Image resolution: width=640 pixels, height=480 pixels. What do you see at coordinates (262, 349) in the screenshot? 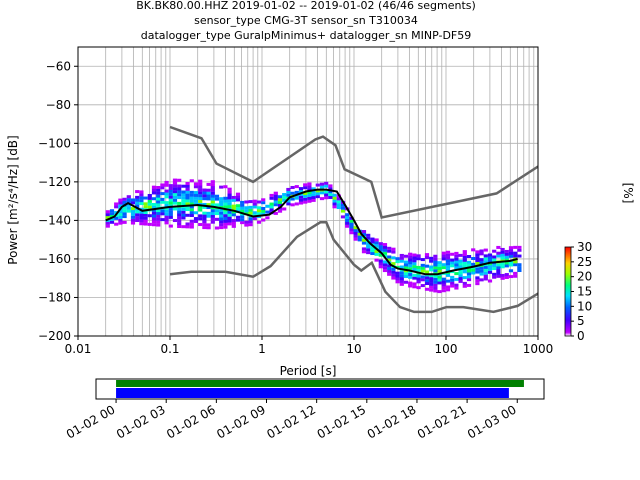
I see `x-tick-label: 1` at bounding box center [262, 349].